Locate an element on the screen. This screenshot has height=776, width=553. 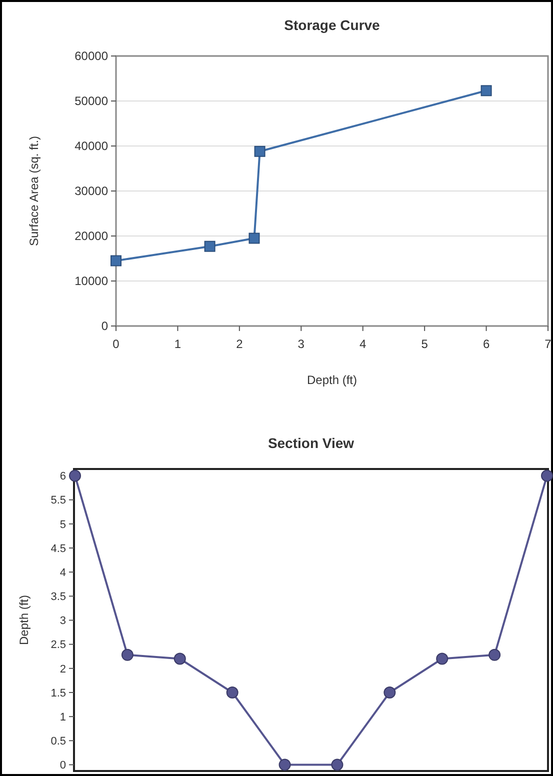
x-tick-label: 2 is located at coordinates (240, 344).